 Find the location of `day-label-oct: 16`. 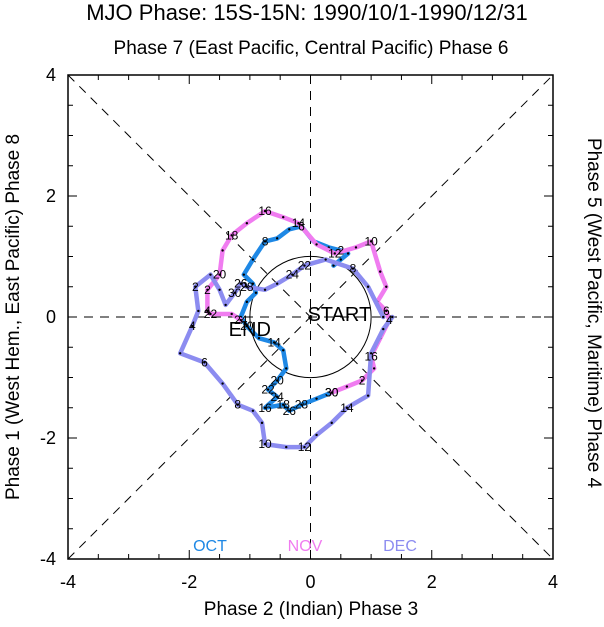

day-label-oct: 16 is located at coordinates (265, 408).